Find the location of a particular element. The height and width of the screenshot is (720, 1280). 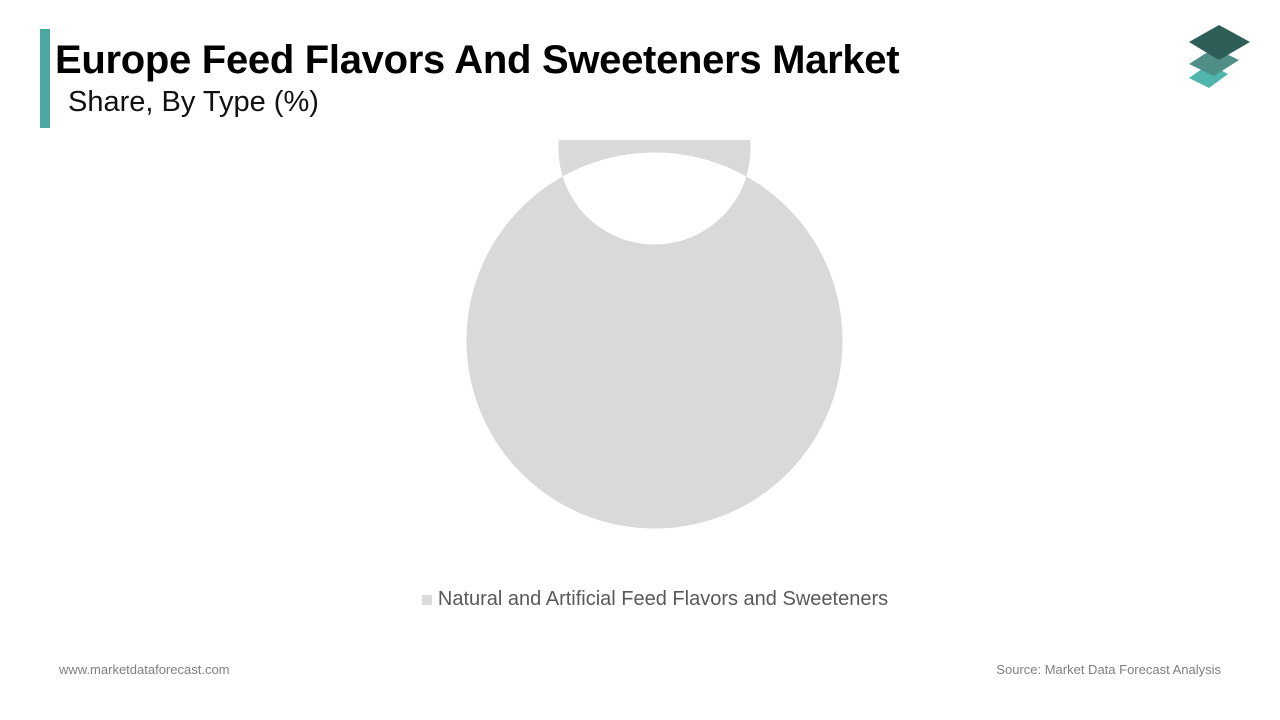

source-note: Source: Market Data Forecast Analysis is located at coordinates (1108, 669).